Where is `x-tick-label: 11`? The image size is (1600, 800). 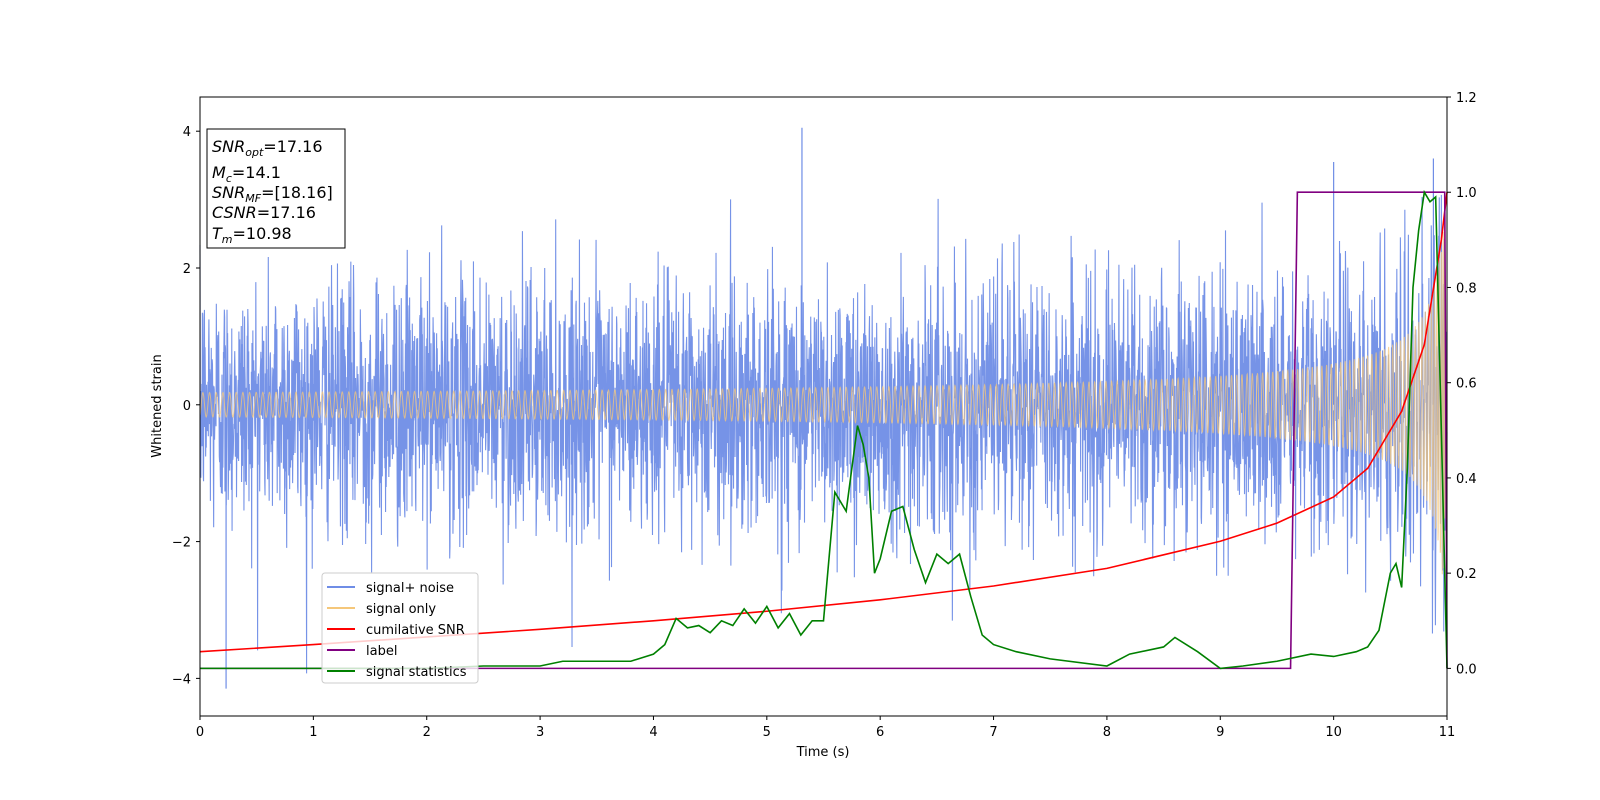 x-tick-label: 11 is located at coordinates (1447, 732).